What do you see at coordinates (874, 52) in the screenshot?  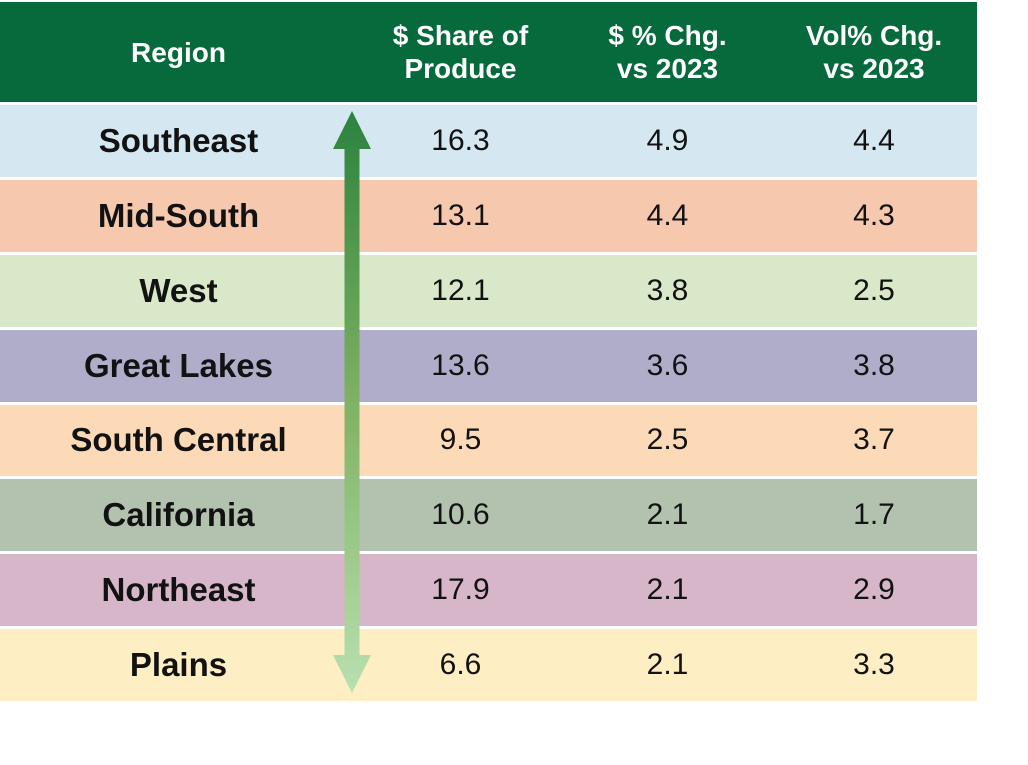 I see `header-cell-vol-pct-chg: Vol% Chg. vs 2023` at bounding box center [874, 52].